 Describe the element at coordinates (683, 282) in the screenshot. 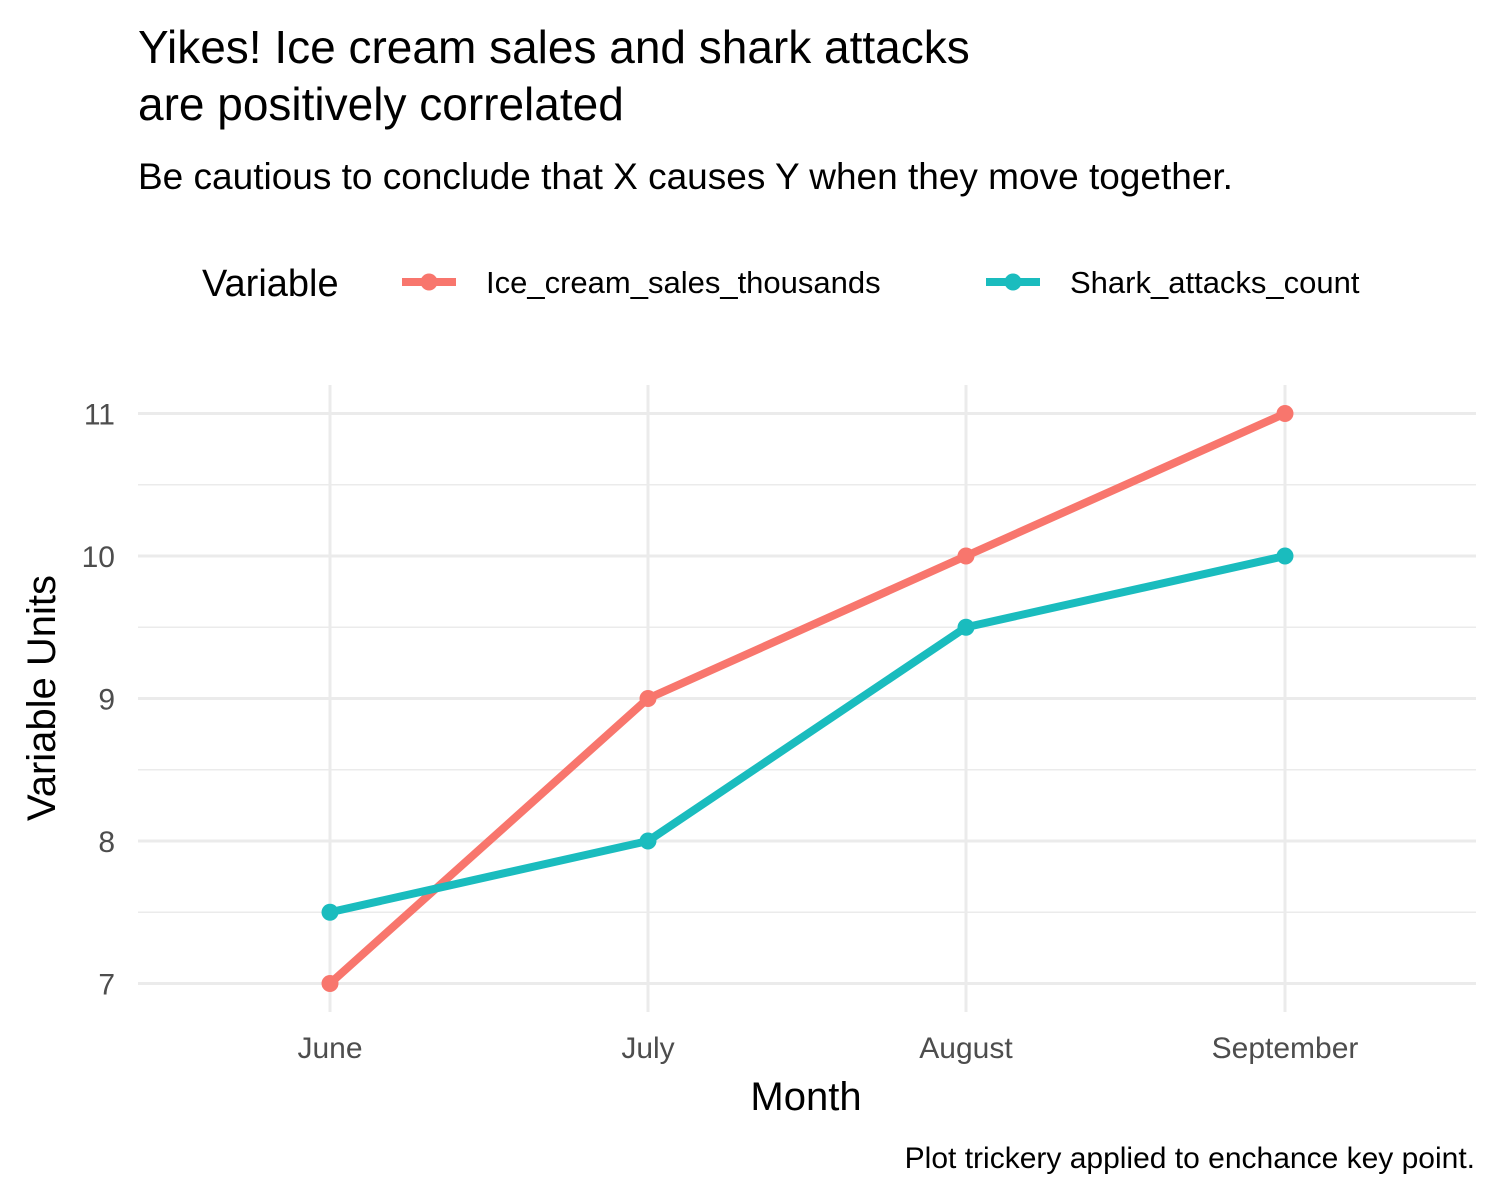

I see `legend-label: Ice_cream_sales_thousands` at that location.